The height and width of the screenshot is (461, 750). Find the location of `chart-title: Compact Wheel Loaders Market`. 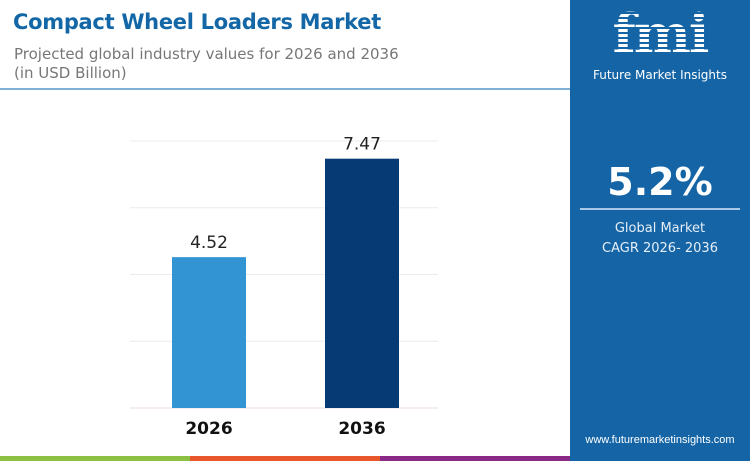

chart-title: Compact Wheel Loaders Market is located at coordinates (197, 22).